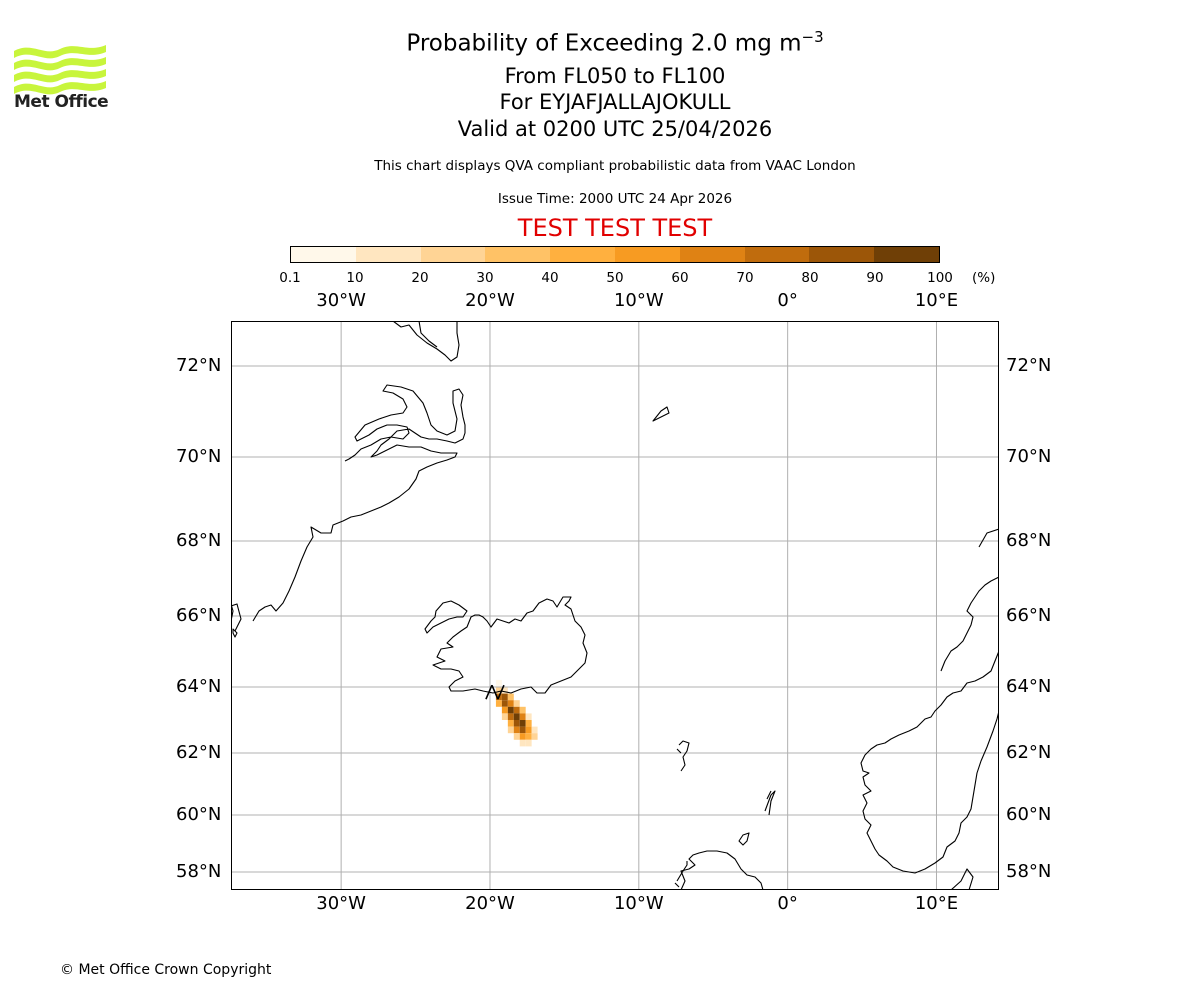 Image resolution: width=1200 pixels, height=1000 pixels. I want to click on chart-title: Probability of Exceeding 2.0 mg m−3, so click(600, 42).